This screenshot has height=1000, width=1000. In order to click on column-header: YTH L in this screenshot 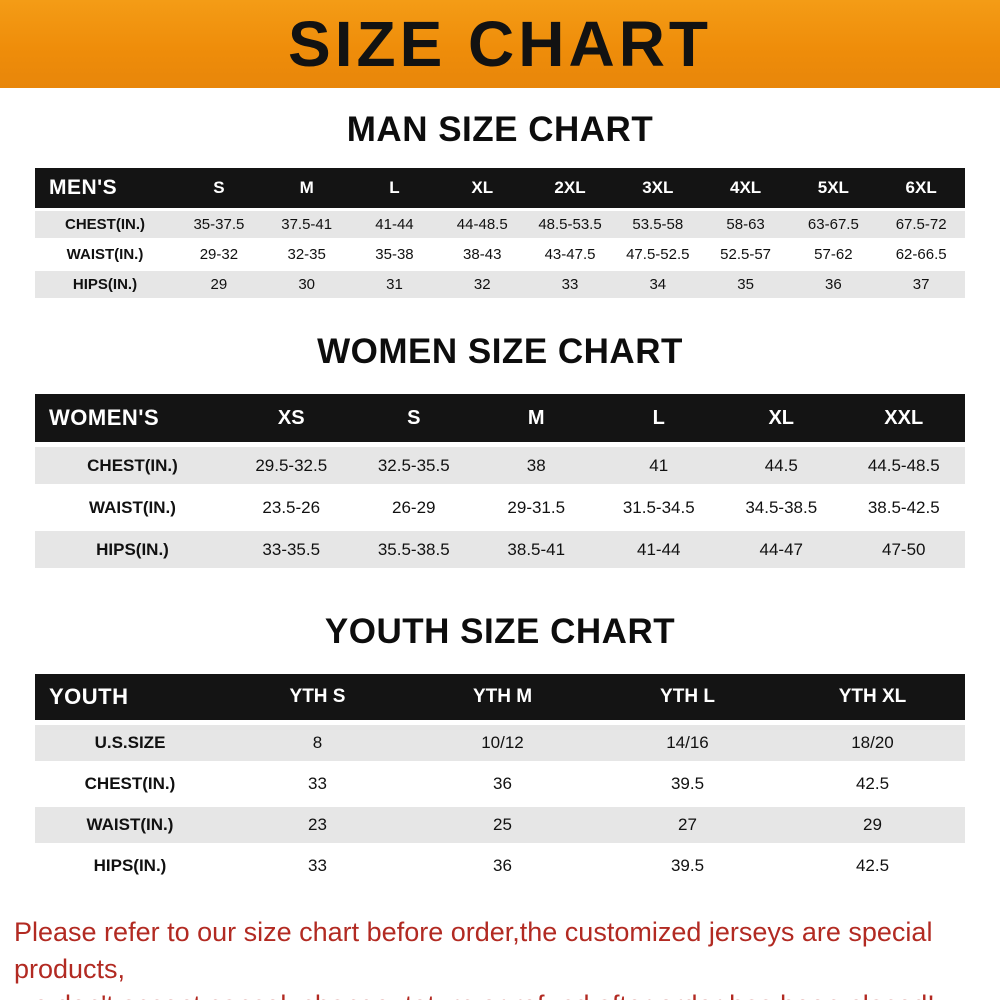, I will do `click(687, 696)`.